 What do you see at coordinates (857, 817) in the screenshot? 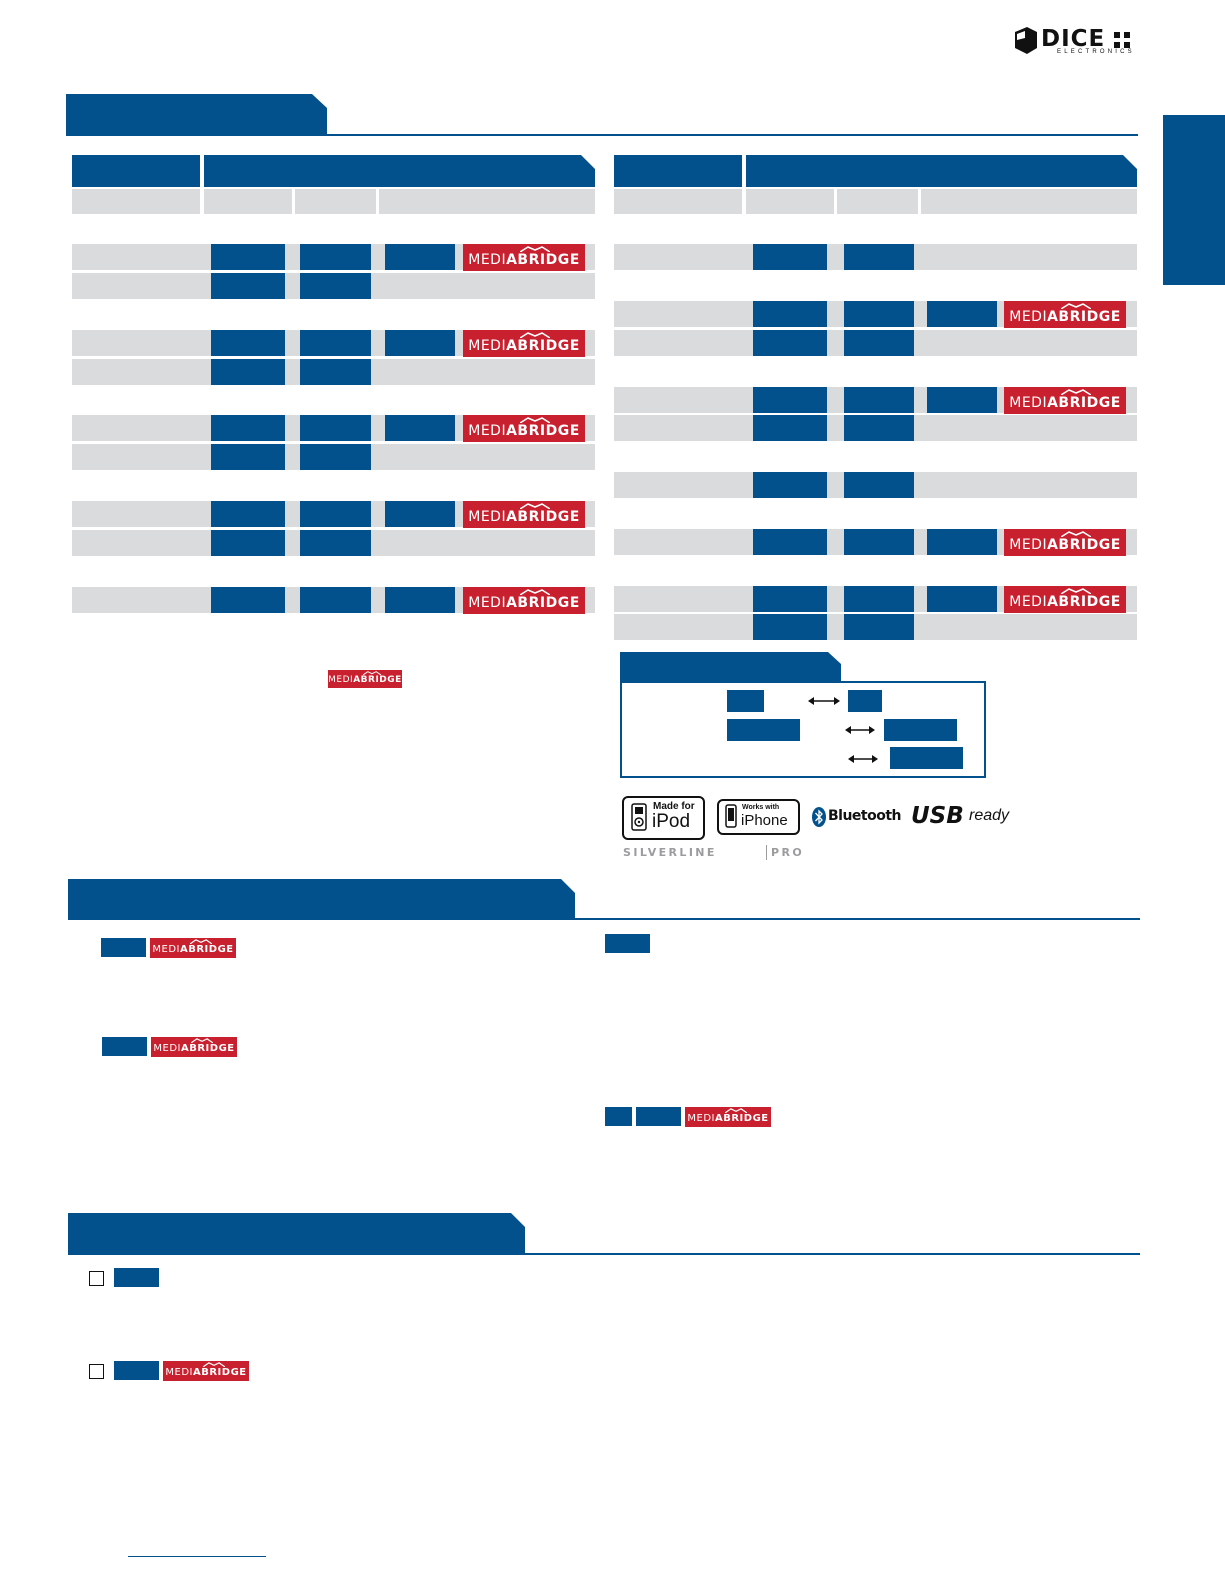
I see `bluetooth-logo: Bluetooth` at bounding box center [857, 817].